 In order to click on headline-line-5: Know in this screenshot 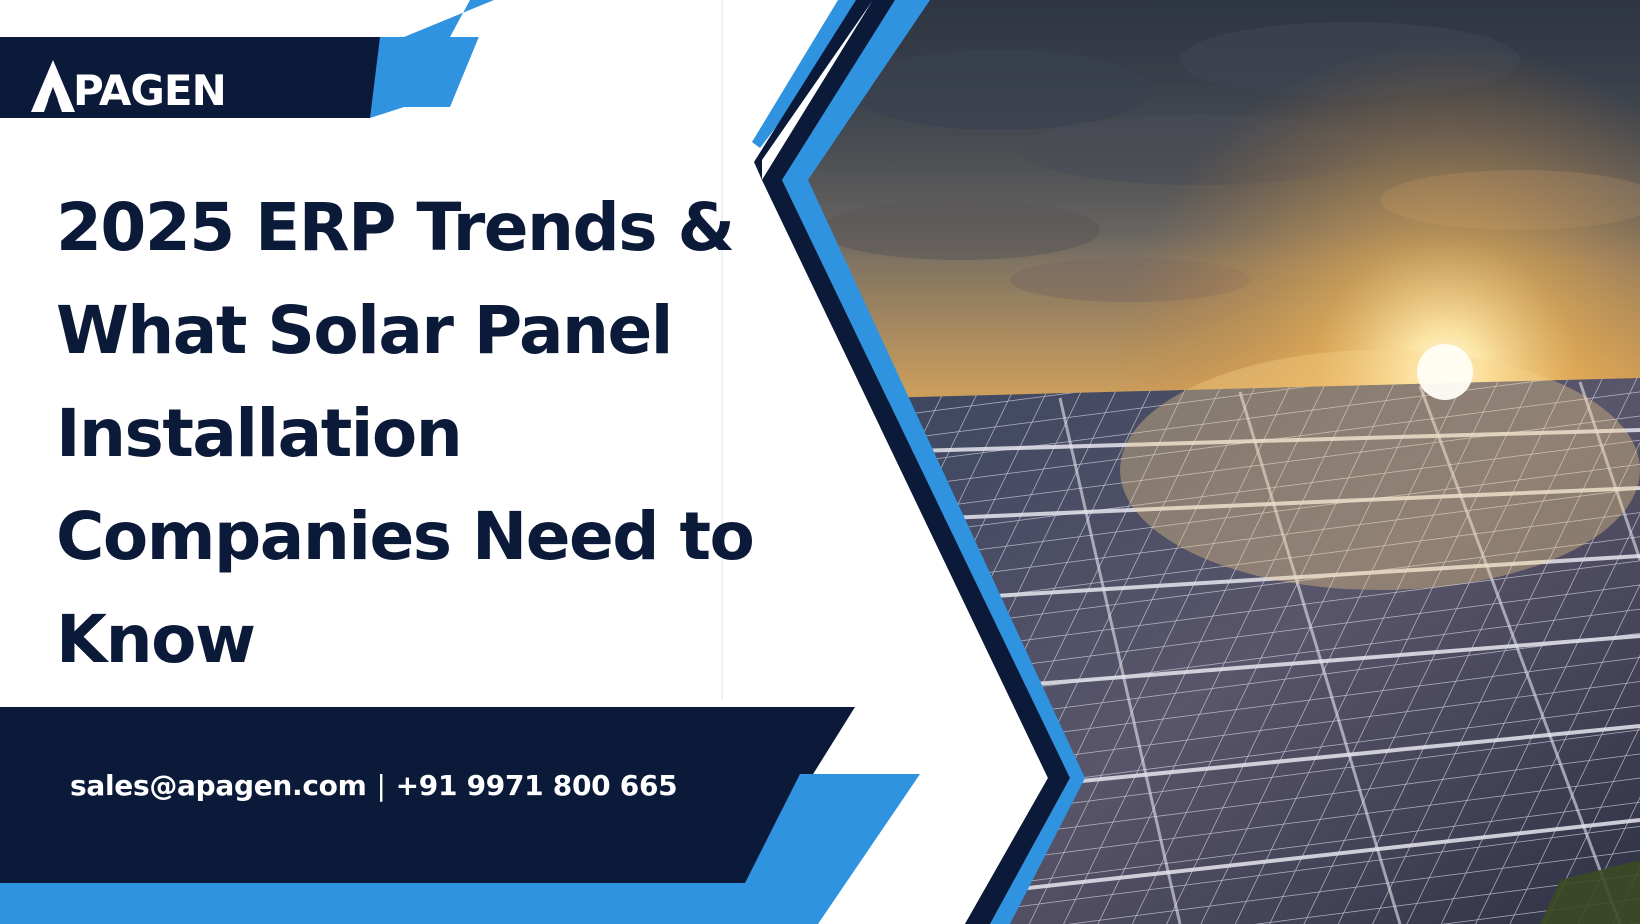, I will do `click(156, 639)`.